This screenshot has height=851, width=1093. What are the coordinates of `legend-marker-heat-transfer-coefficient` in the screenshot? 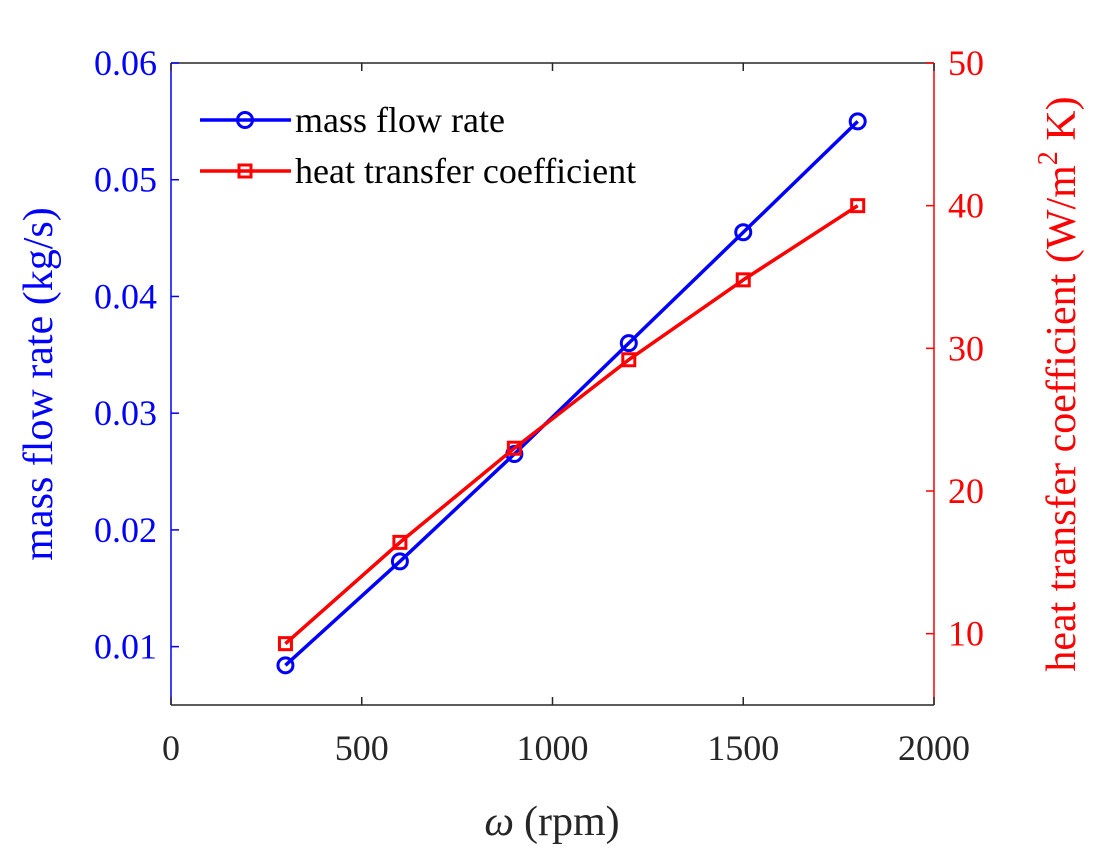 It's located at (245, 171).